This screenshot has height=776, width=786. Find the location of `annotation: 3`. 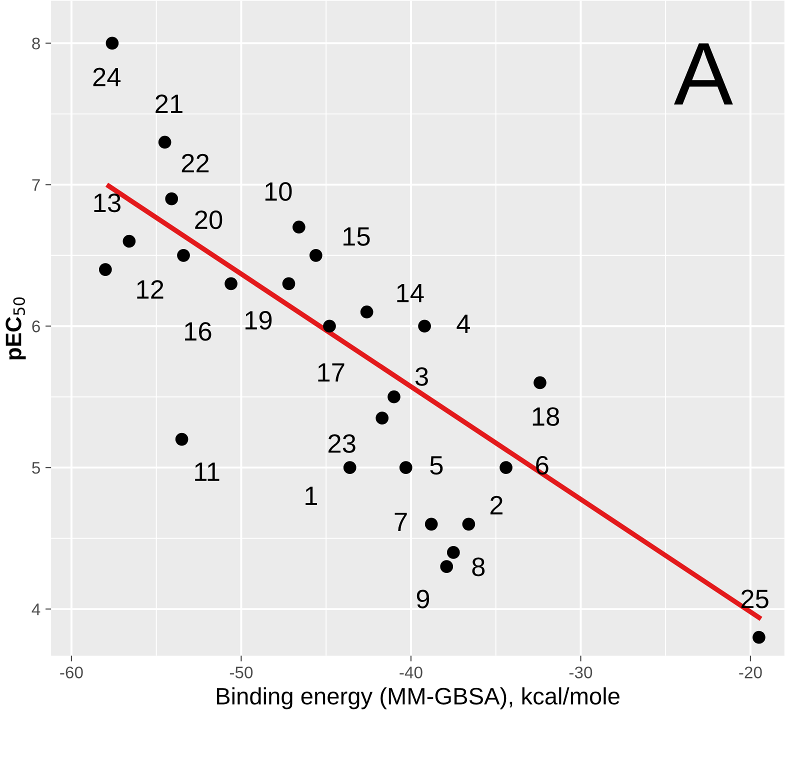

annotation: 3 is located at coordinates (421, 376).